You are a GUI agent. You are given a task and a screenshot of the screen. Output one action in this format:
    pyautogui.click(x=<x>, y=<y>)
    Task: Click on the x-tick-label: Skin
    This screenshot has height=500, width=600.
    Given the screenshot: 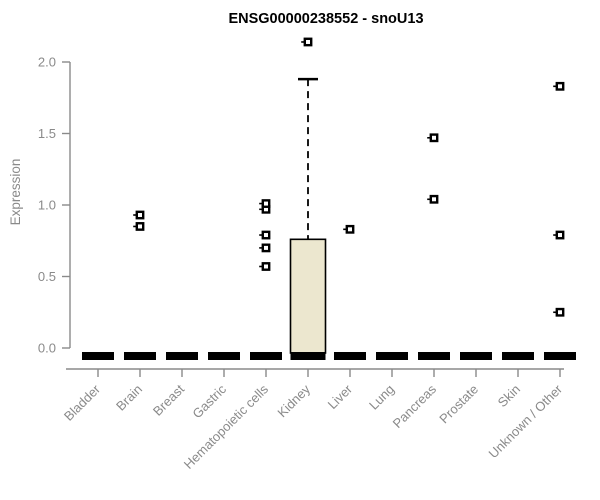 What is the action you would take?
    pyautogui.click(x=509, y=396)
    